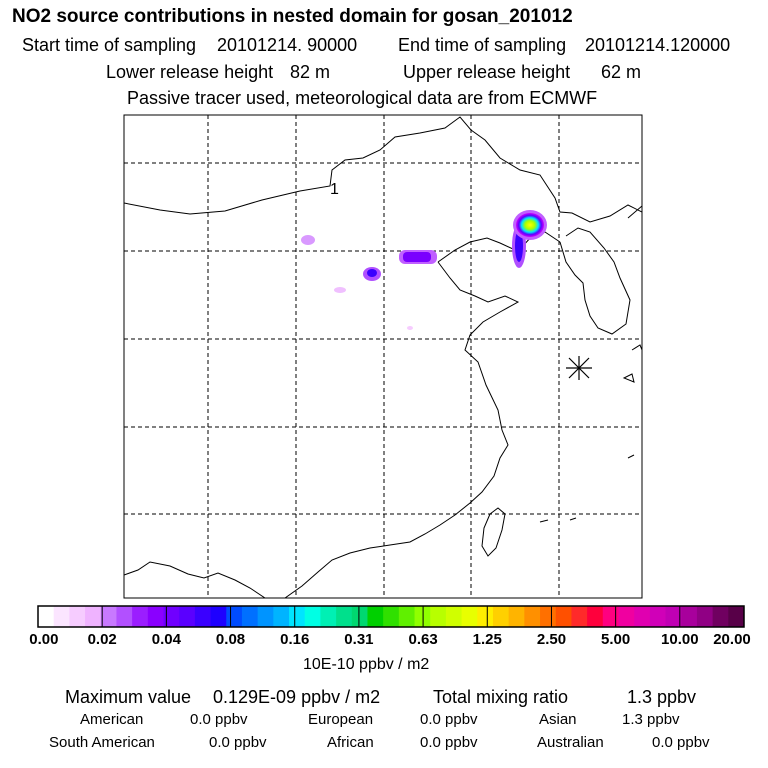 This screenshot has height=768, width=768. What do you see at coordinates (621, 72) in the screenshot?
I see `upper-release-value: 62 m` at bounding box center [621, 72].